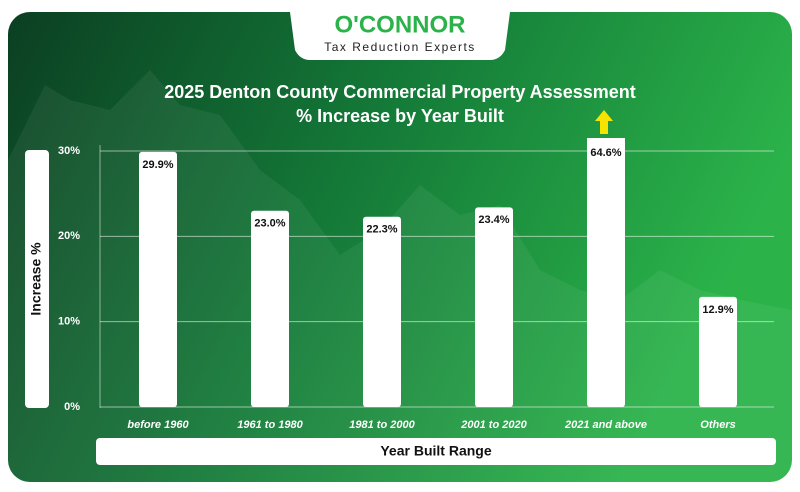 The width and height of the screenshot is (800, 492). Describe the element at coordinates (717, 310) in the screenshot. I see `value-label: 12.9%` at that location.